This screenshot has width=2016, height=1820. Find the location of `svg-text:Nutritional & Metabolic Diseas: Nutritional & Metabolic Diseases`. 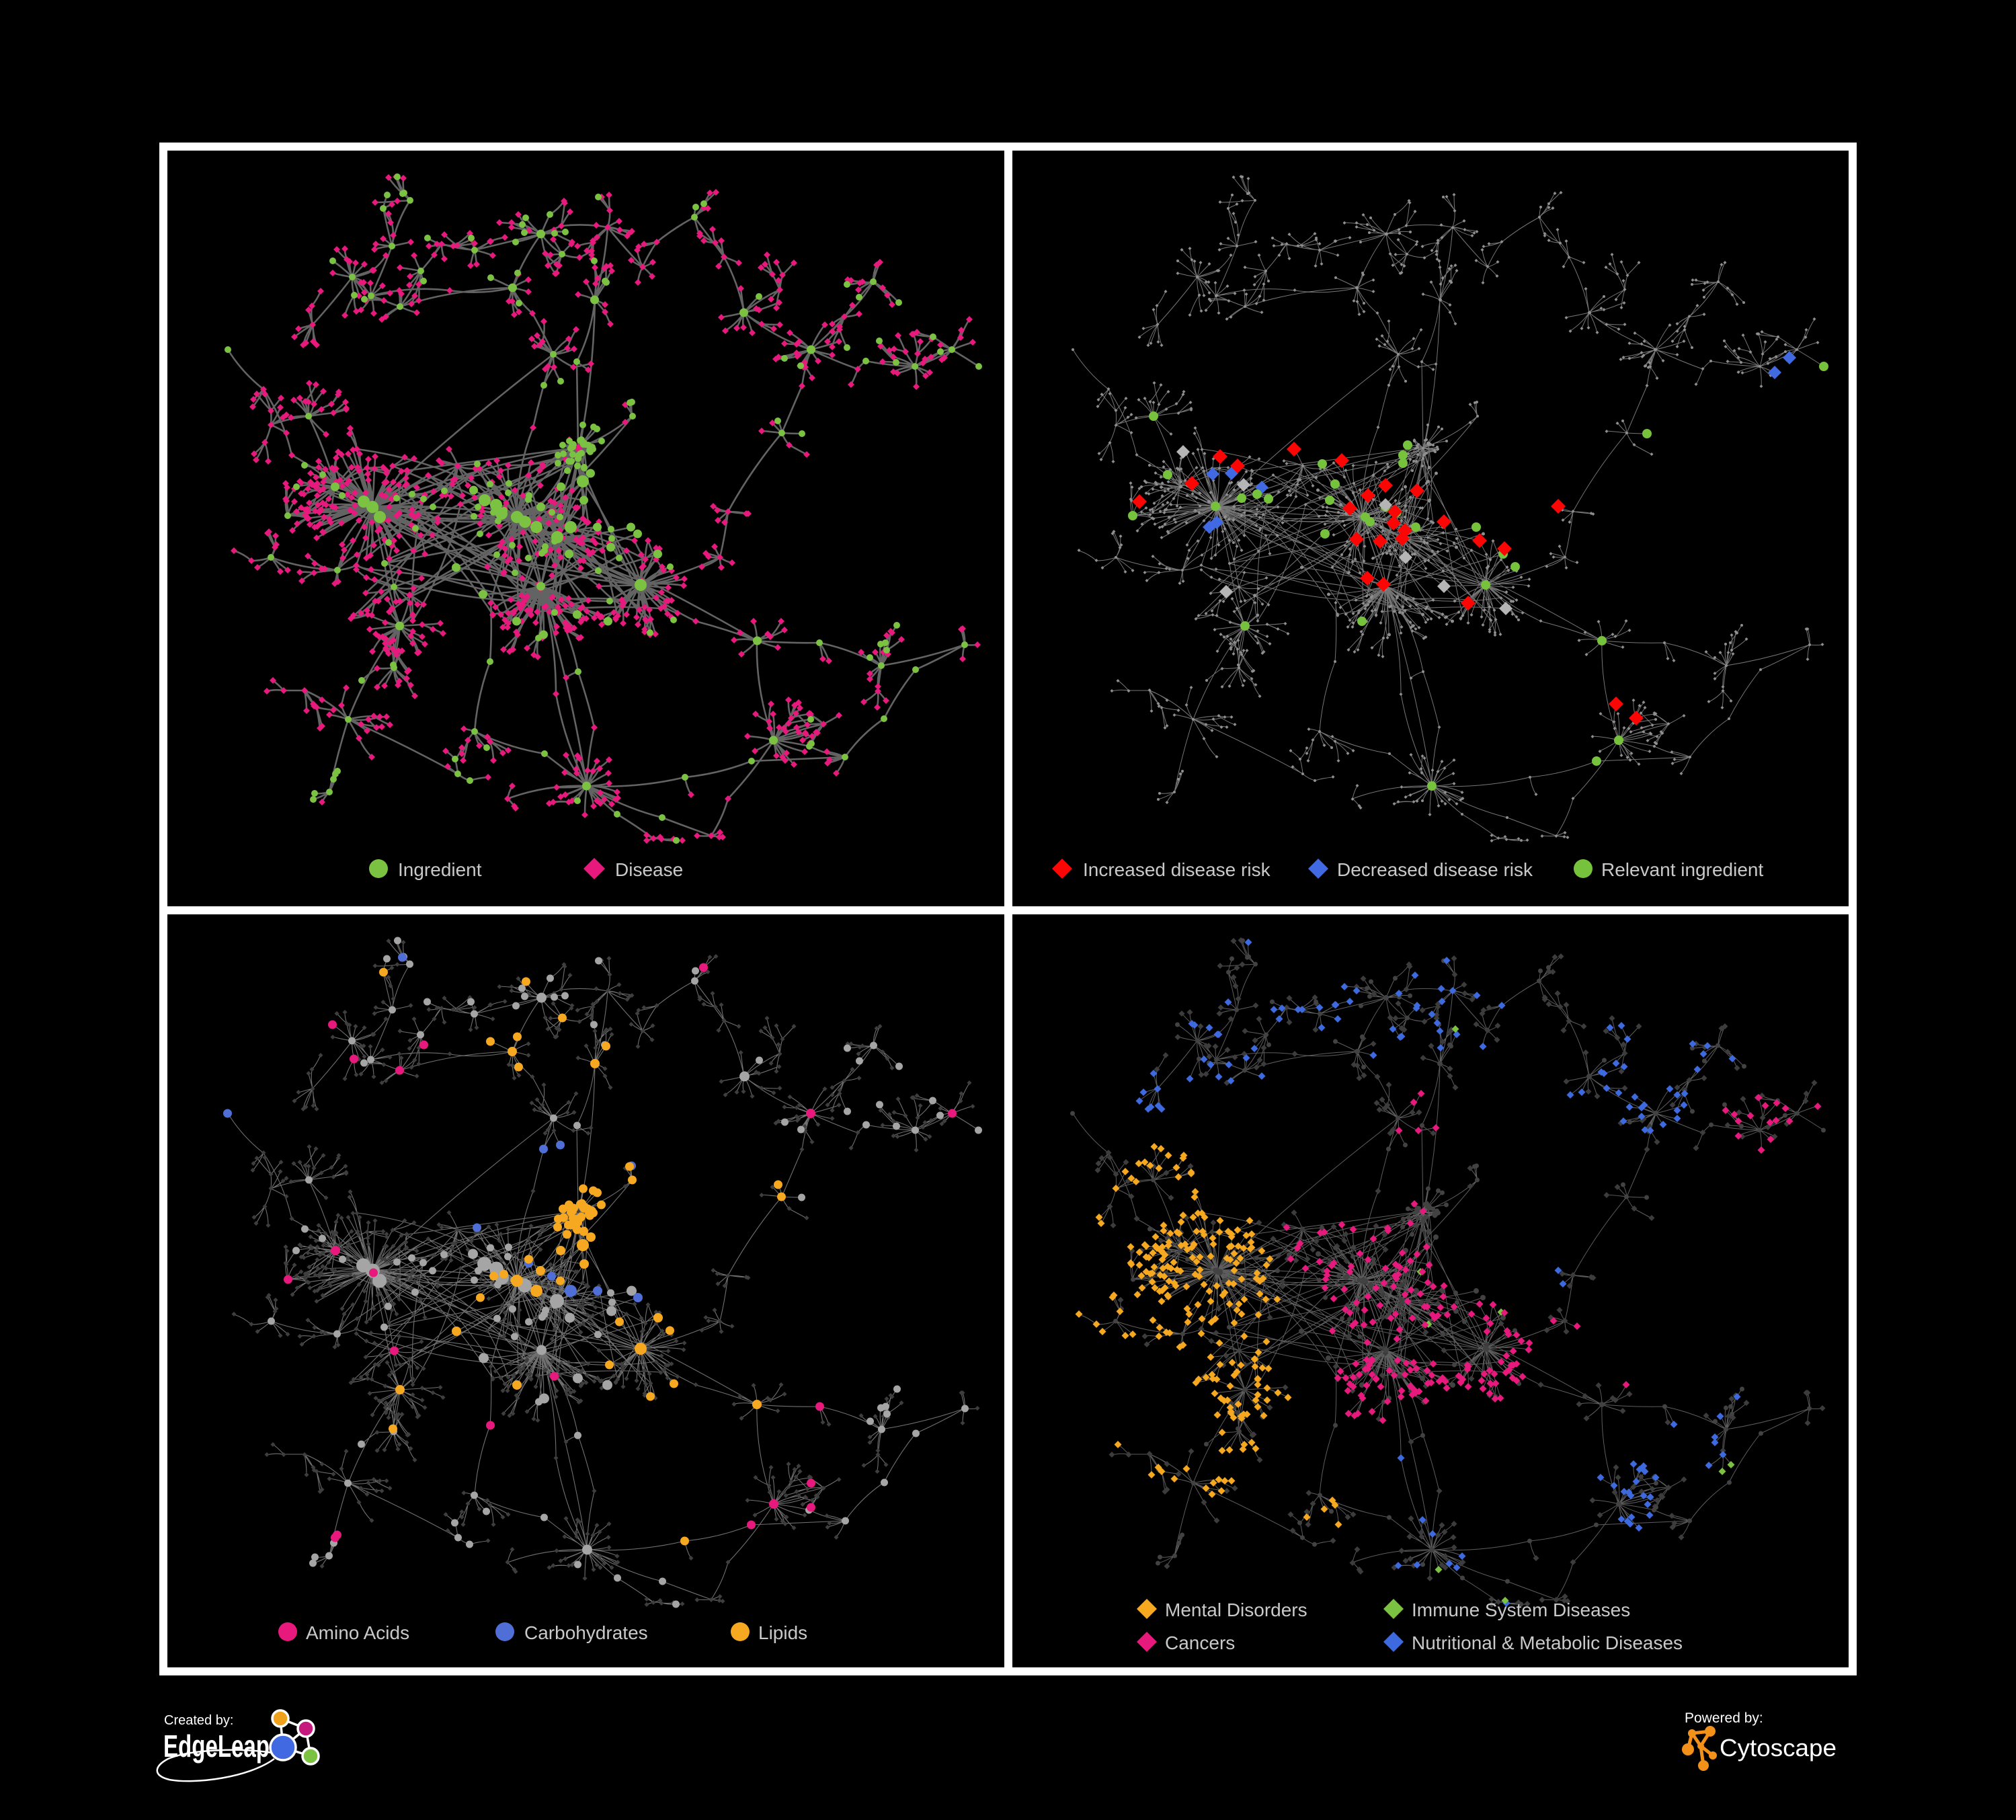

svg-text:Nutritional & Metabolic Diseas: Nutritional & Metabolic Diseases is located at coordinates (1547, 1642).